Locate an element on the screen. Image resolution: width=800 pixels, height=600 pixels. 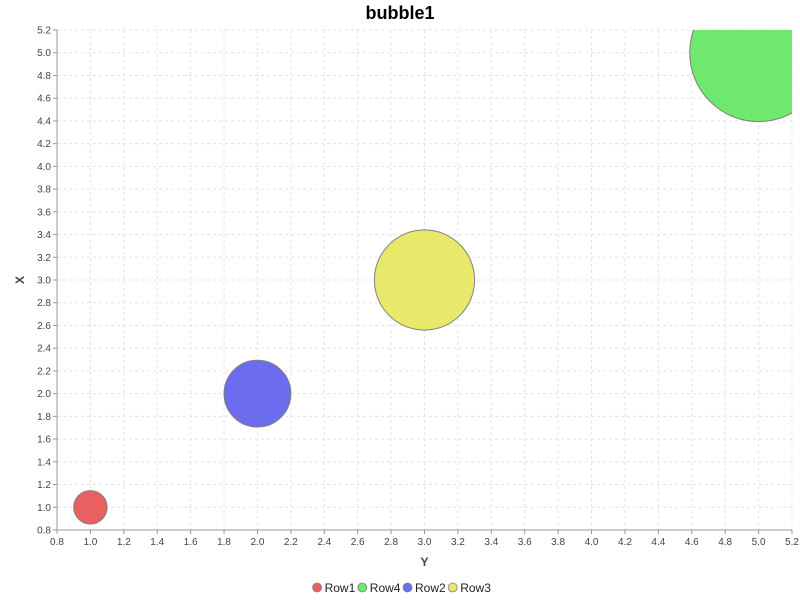
x-tick-label: 1.6 is located at coordinates (191, 542).